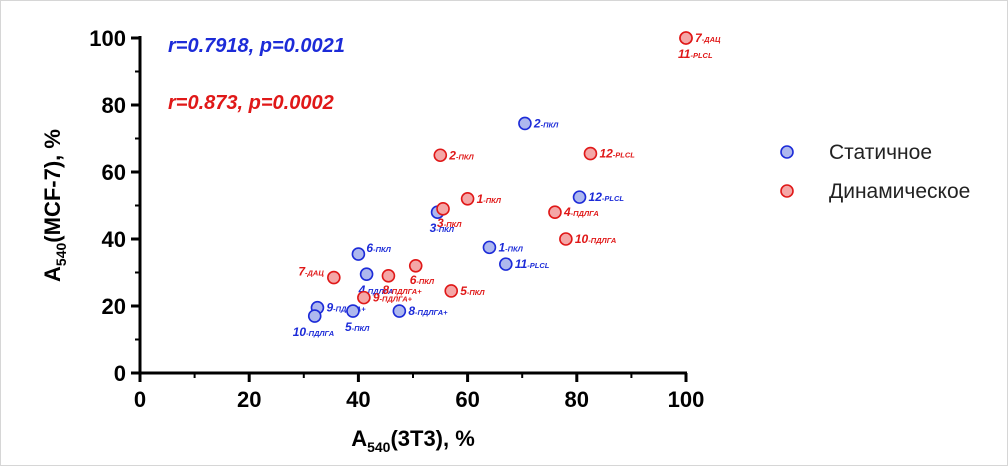  Describe the element at coordinates (358, 399) in the screenshot. I see `x-tick-label: 40` at that location.